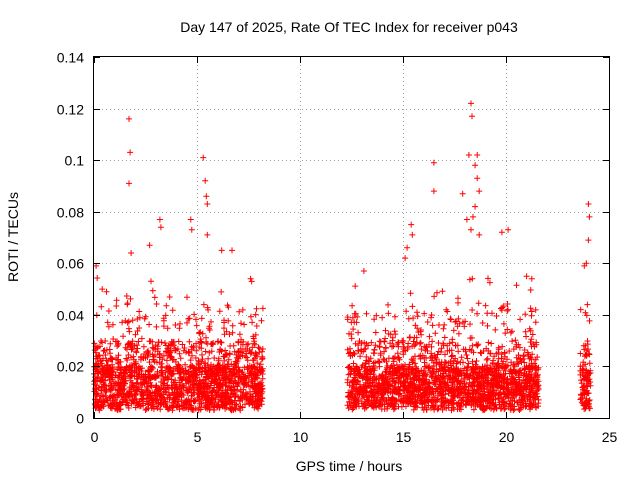 This screenshot has height=480, width=640. I want to click on x-tick-label: 5, so click(198, 437).